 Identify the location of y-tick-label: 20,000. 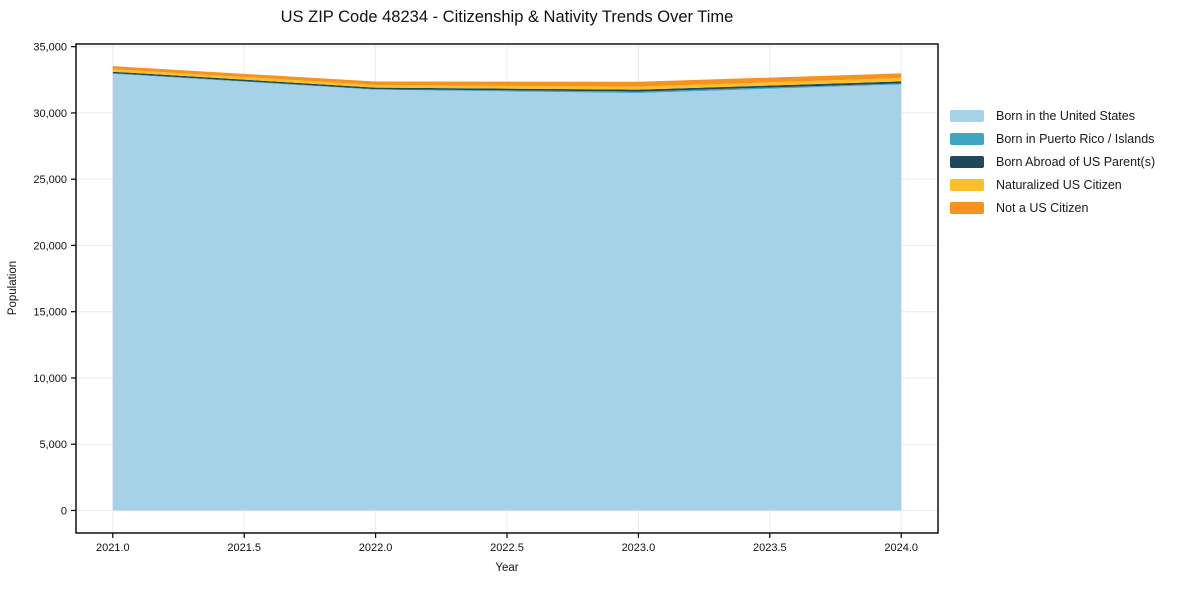
(50, 246).